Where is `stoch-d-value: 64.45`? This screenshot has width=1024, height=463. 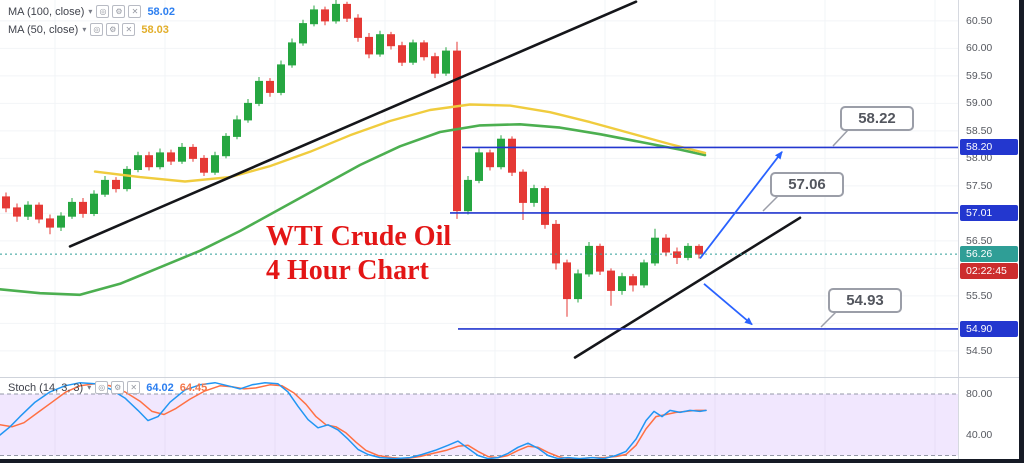
stoch-d-value: 64.45 is located at coordinates (193, 387).